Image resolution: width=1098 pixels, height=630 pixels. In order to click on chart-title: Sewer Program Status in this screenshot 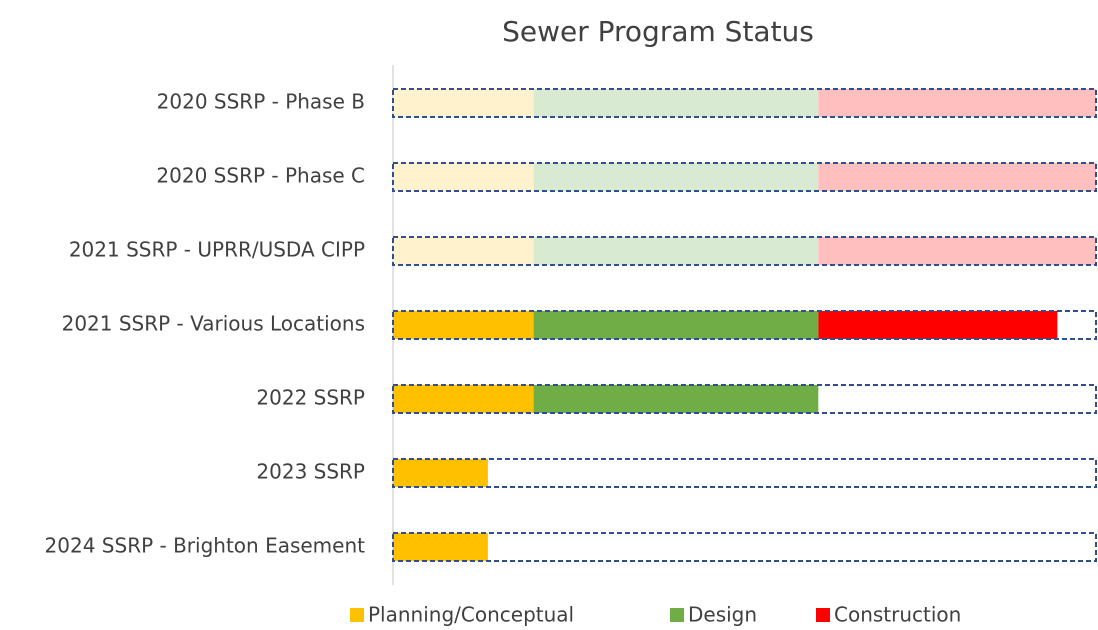, I will do `click(658, 31)`.